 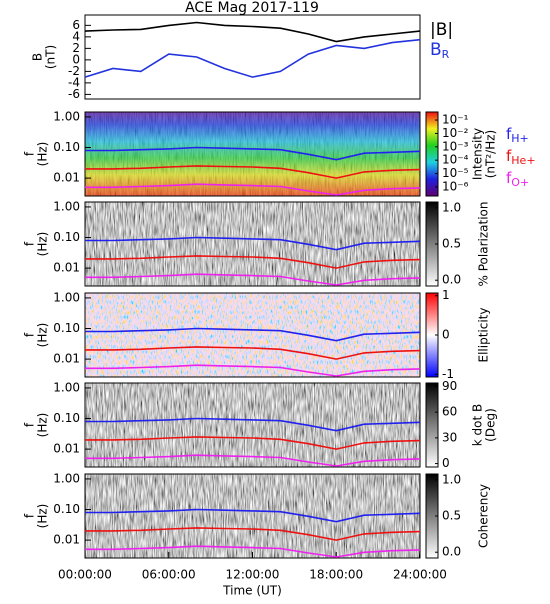 What do you see at coordinates (455, 173) in the screenshot?
I see `colorbar-tick-label: 10⁻⁵` at bounding box center [455, 173].